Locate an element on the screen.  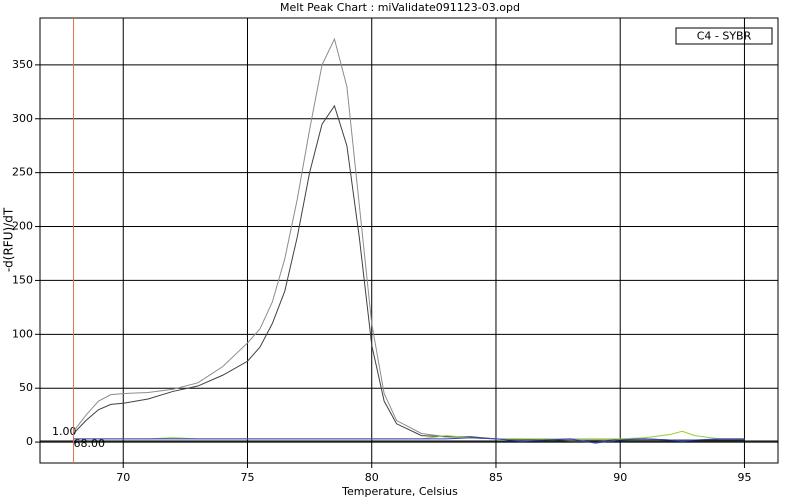
legend-label: C4 - SYBR is located at coordinates (724, 36).